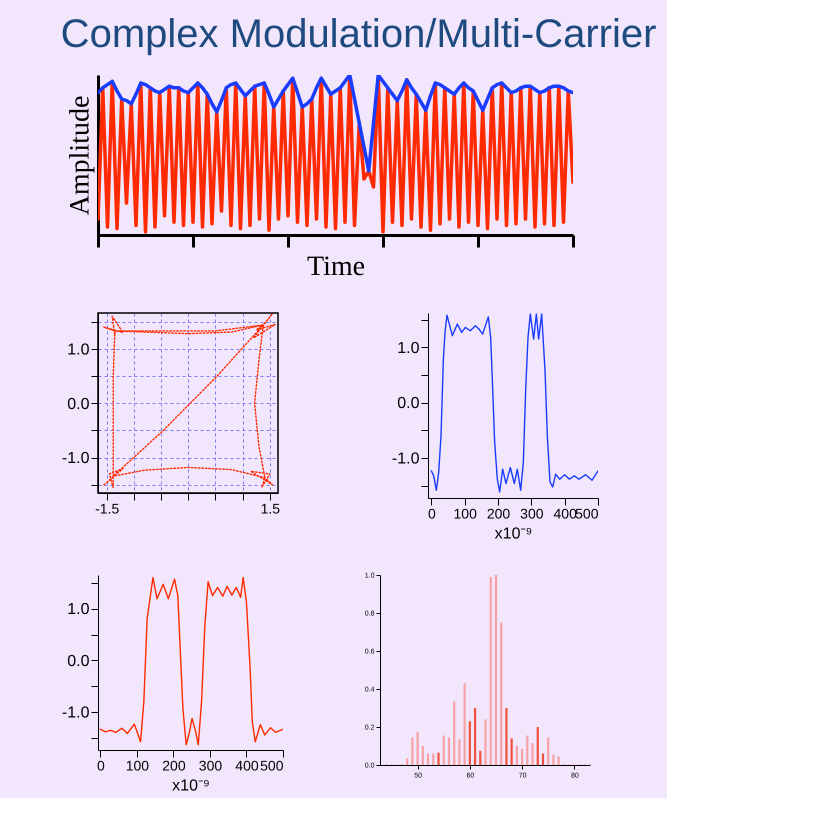  What do you see at coordinates (107, 508) in the screenshot?
I see `x-tick-label: -1.5` at bounding box center [107, 508].